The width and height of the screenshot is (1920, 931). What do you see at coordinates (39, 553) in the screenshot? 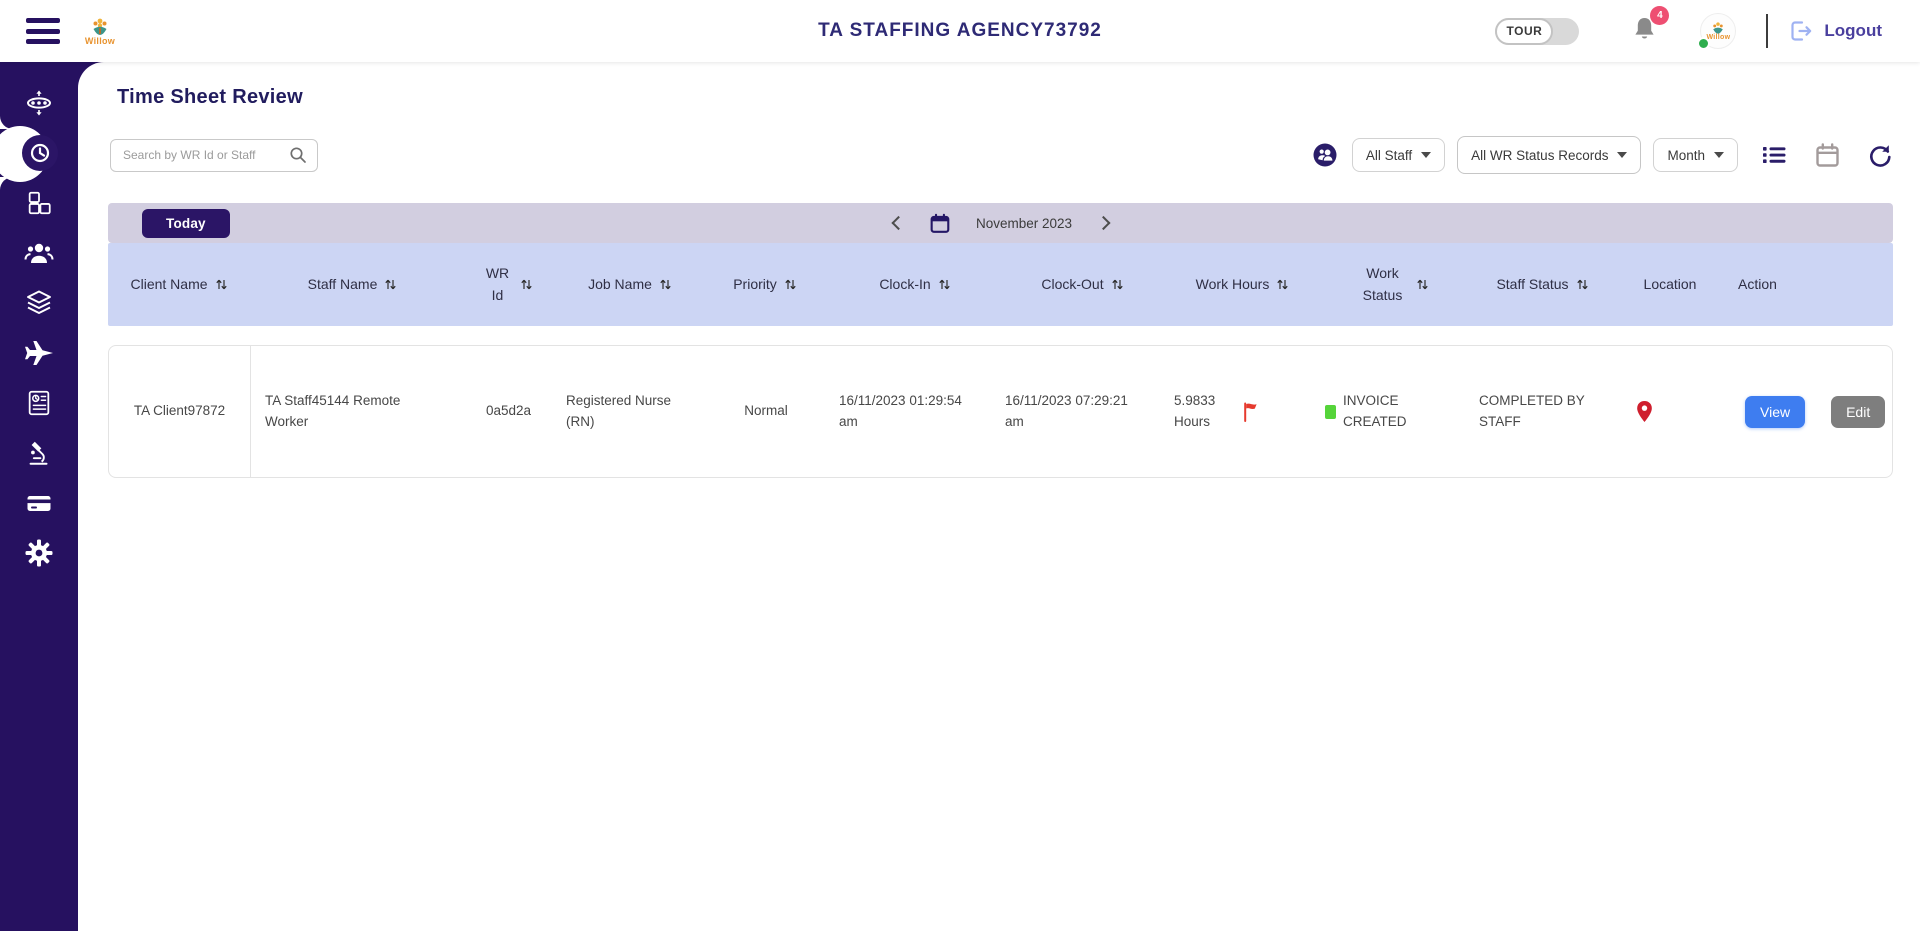
I see `sidebar-item-settings` at bounding box center [39, 553].